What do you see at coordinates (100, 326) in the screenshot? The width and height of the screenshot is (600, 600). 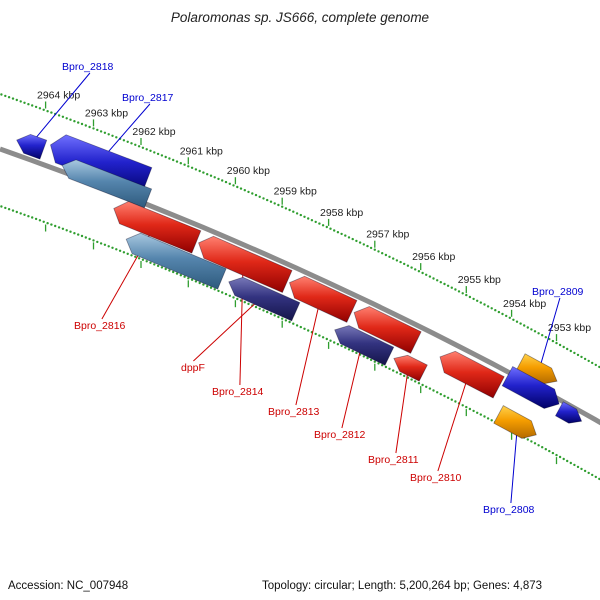 I see `gene-label-bpro-2816: Bpro_2816` at bounding box center [100, 326].